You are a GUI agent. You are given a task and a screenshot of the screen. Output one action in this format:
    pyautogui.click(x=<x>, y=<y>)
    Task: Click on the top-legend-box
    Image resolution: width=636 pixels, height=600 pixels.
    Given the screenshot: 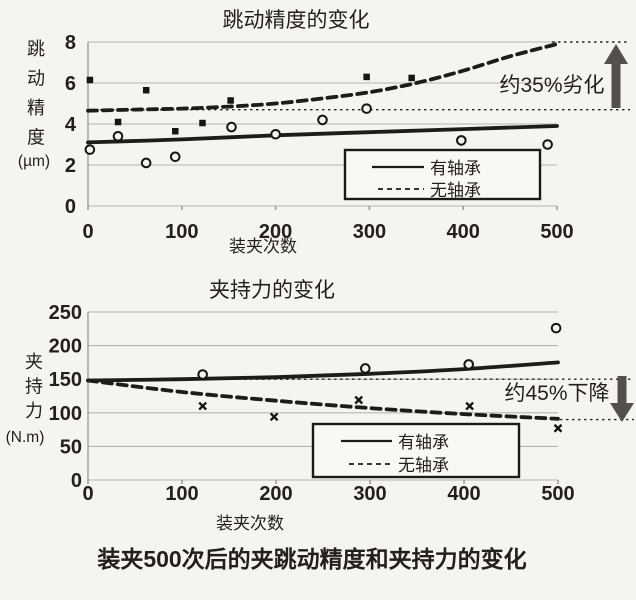 What is the action you would take?
    pyautogui.click(x=442, y=174)
    